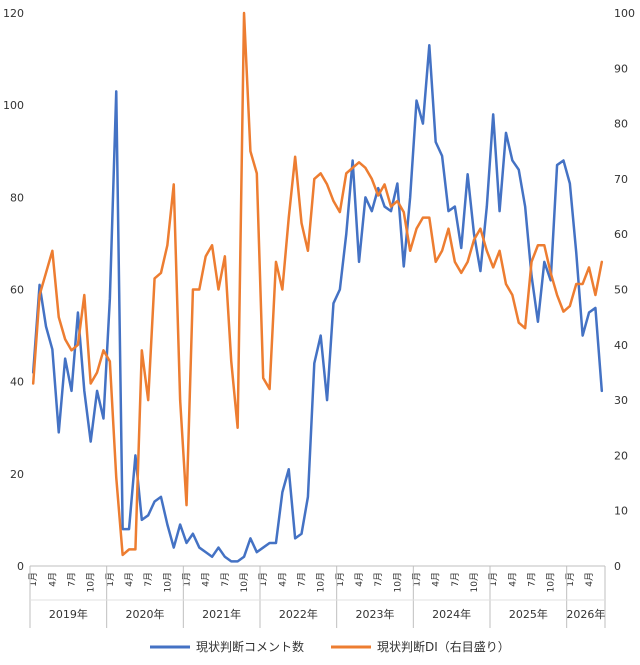  I want to click on legend-label-comments: 現状判断コメント数, so click(250, 646).